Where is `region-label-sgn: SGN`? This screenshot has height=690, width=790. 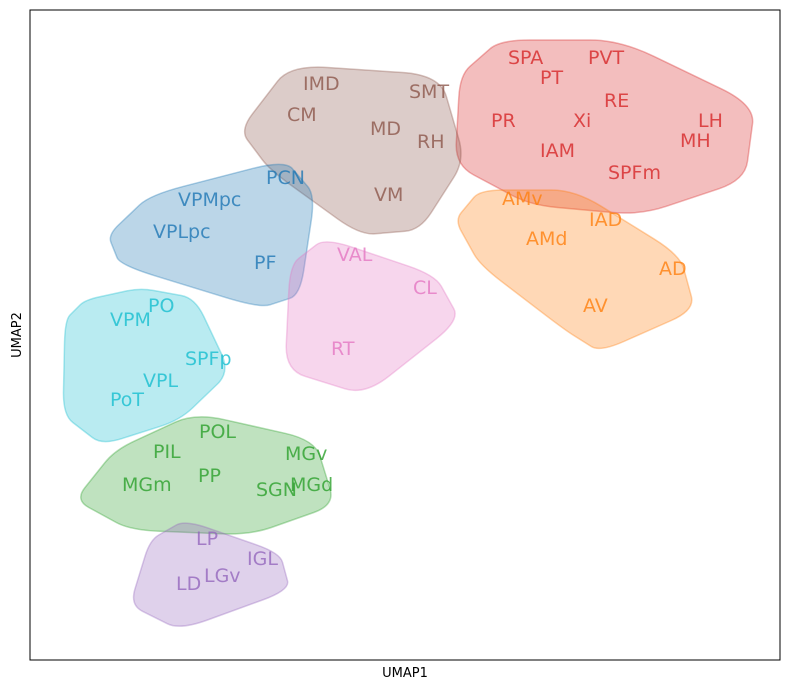 region-label-sgn: SGN is located at coordinates (276, 490).